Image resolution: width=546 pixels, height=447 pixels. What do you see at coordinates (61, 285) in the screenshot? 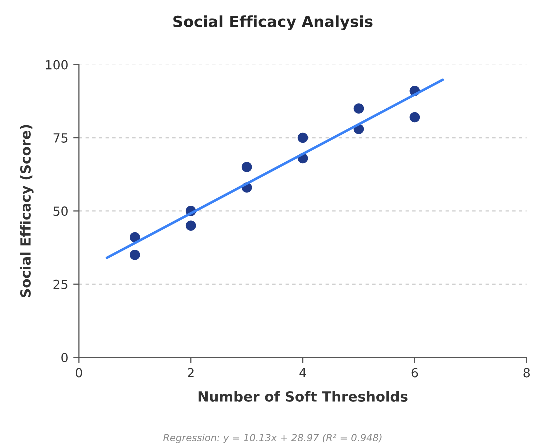
I see `y-tick-label: 25` at bounding box center [61, 285].